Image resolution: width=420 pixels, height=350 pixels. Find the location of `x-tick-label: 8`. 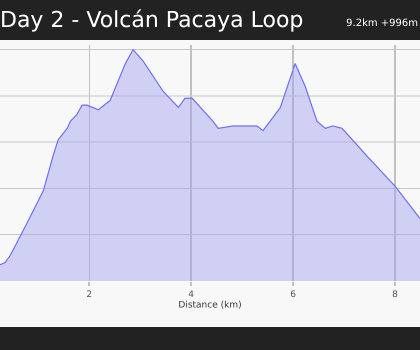

x-tick-label: 8 is located at coordinates (395, 295).